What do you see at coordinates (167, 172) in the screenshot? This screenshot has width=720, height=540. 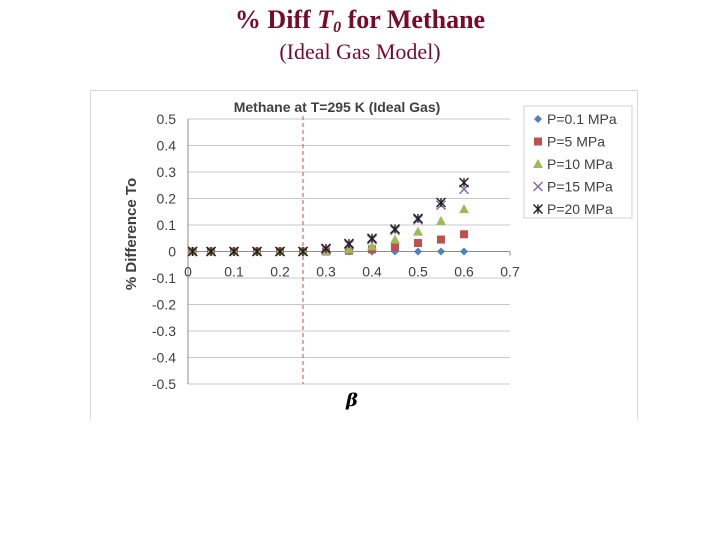 I see `y-tick-label: 0.3` at bounding box center [167, 172].